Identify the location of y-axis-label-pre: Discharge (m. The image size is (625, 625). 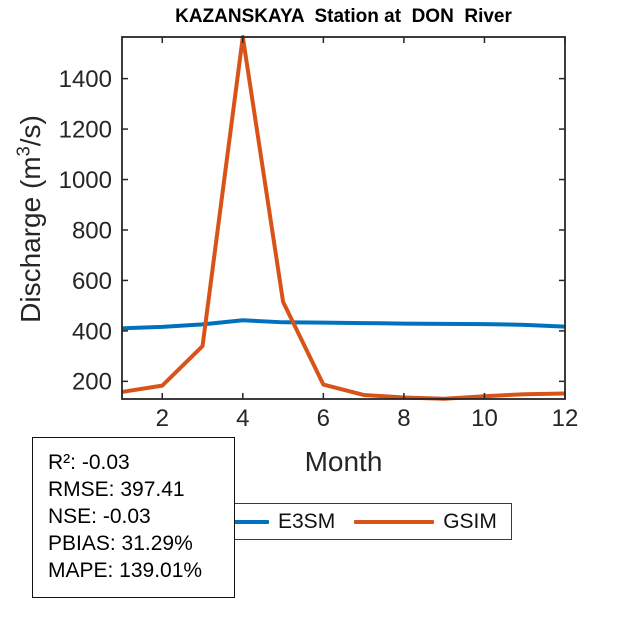
(30, 239).